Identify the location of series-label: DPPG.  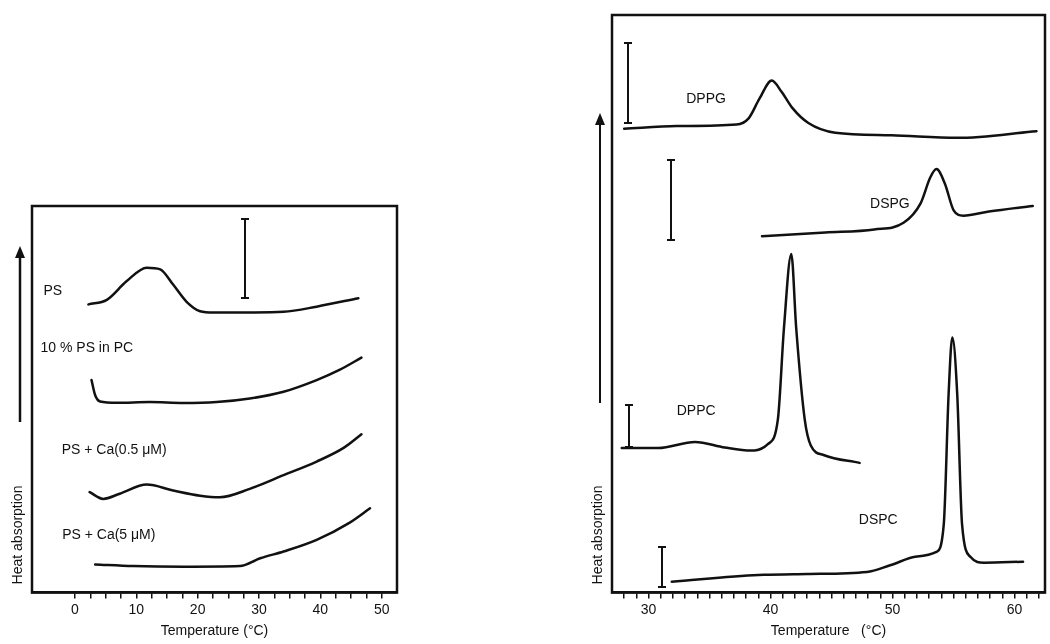
(706, 98).